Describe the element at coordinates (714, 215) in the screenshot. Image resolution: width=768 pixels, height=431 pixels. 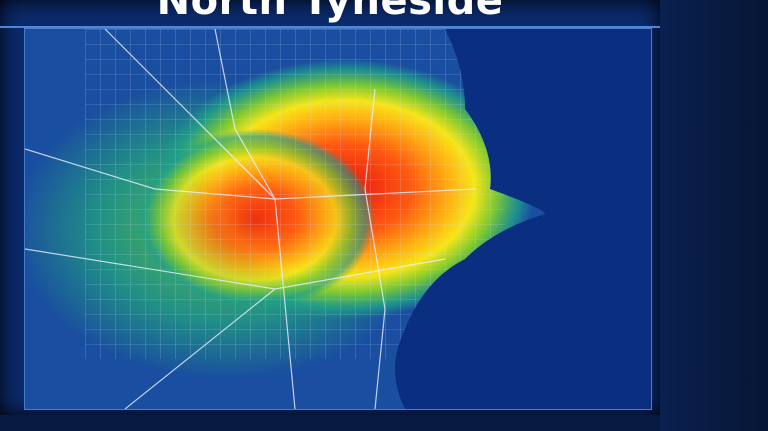
I see `side-shade` at that location.